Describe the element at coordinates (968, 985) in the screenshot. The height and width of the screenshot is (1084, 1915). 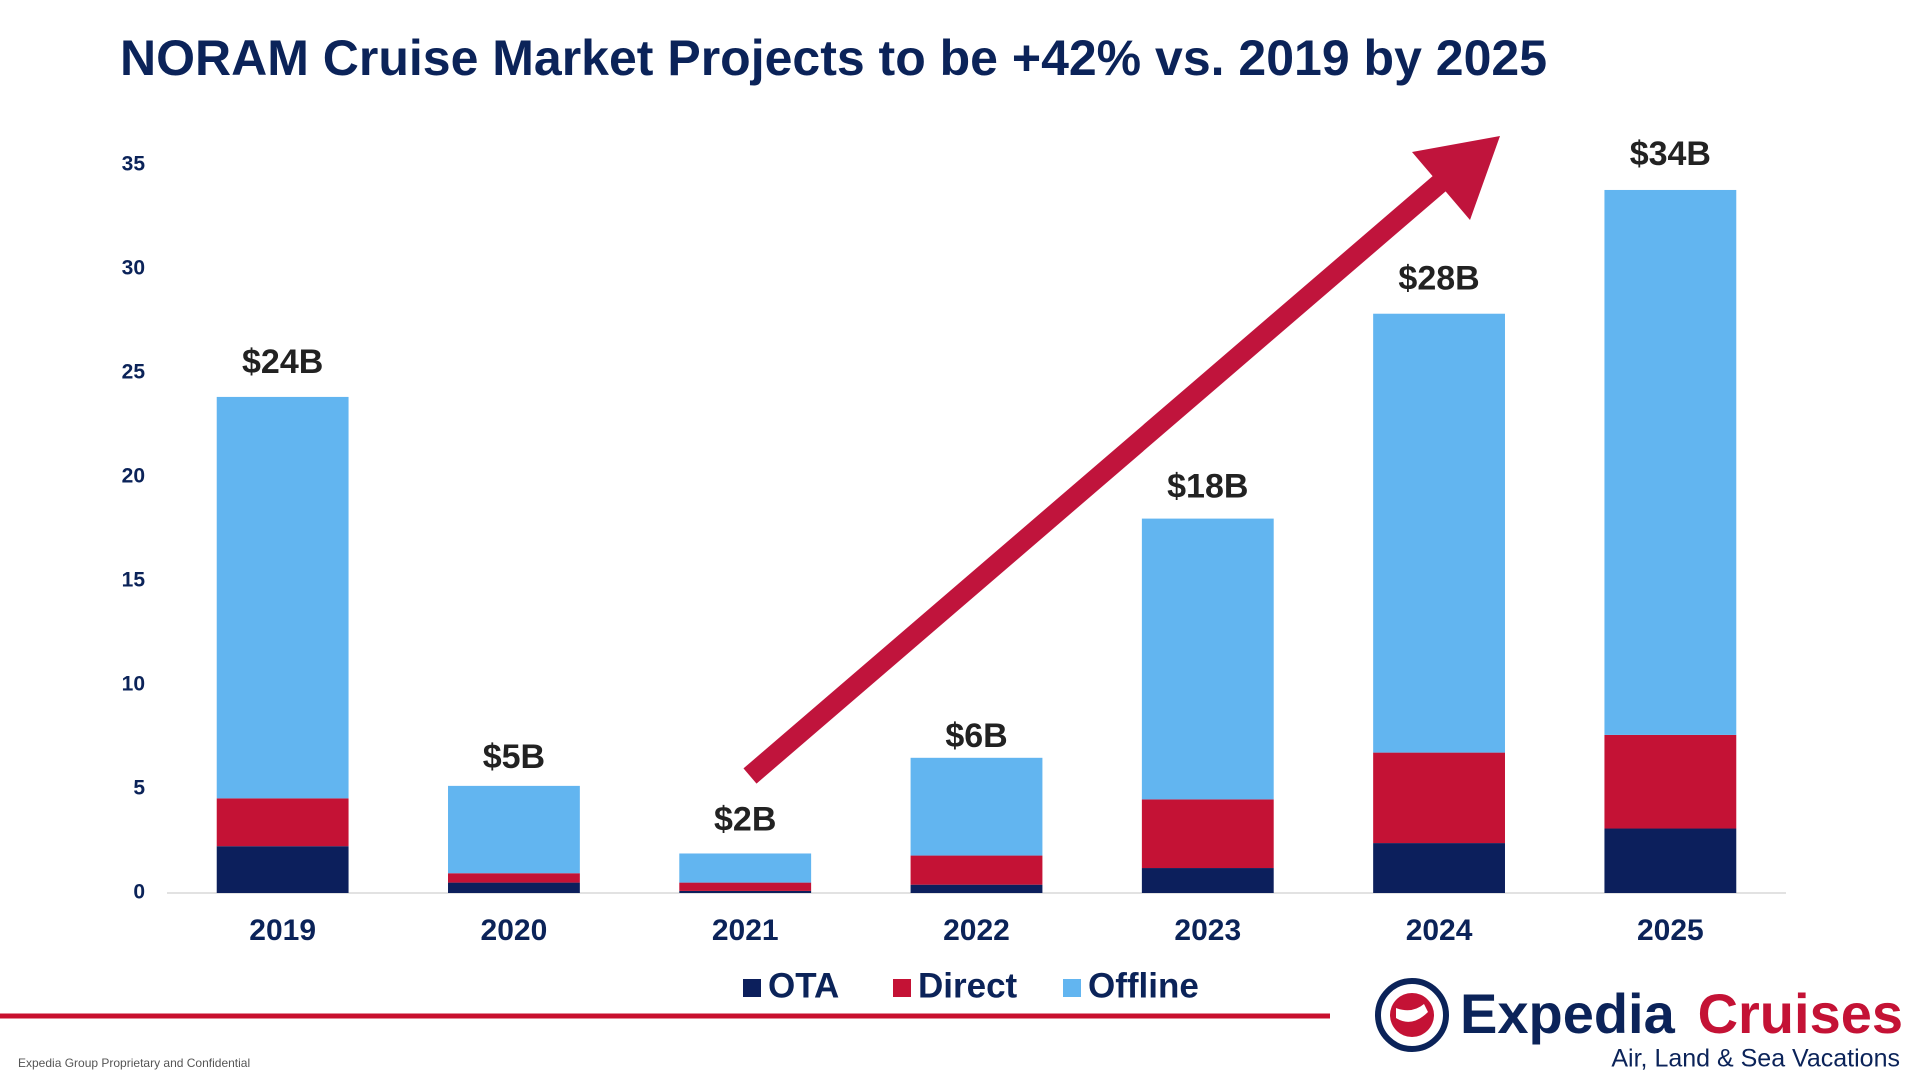
I see `legend-label: Direct` at that location.